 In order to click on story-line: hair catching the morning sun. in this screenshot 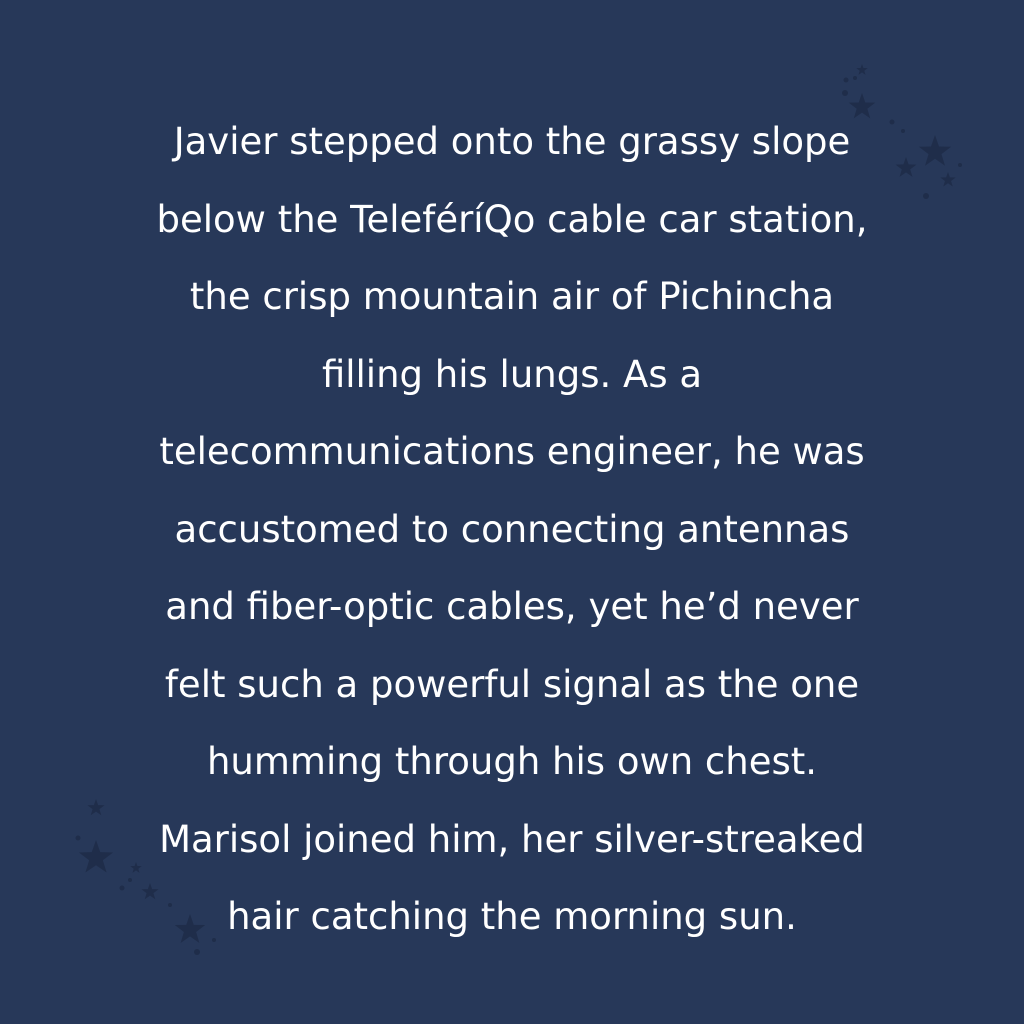, I will do `click(512, 916)`.